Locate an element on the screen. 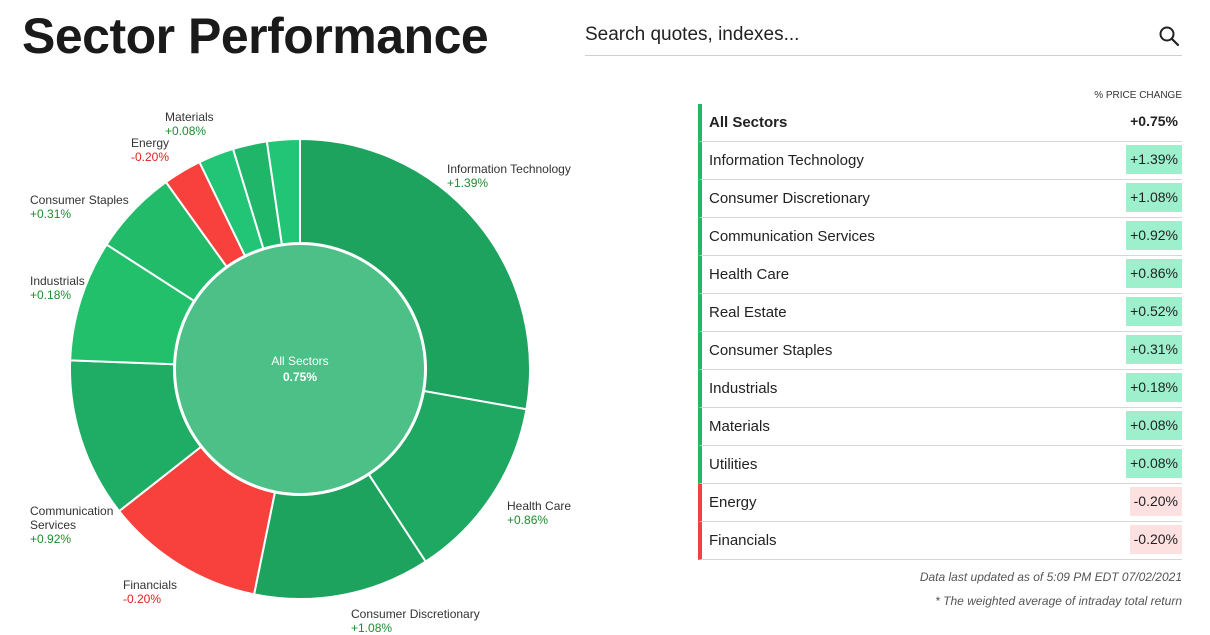 Image resolution: width=1210 pixels, height=635 pixels. search-bar is located at coordinates (883, 37).